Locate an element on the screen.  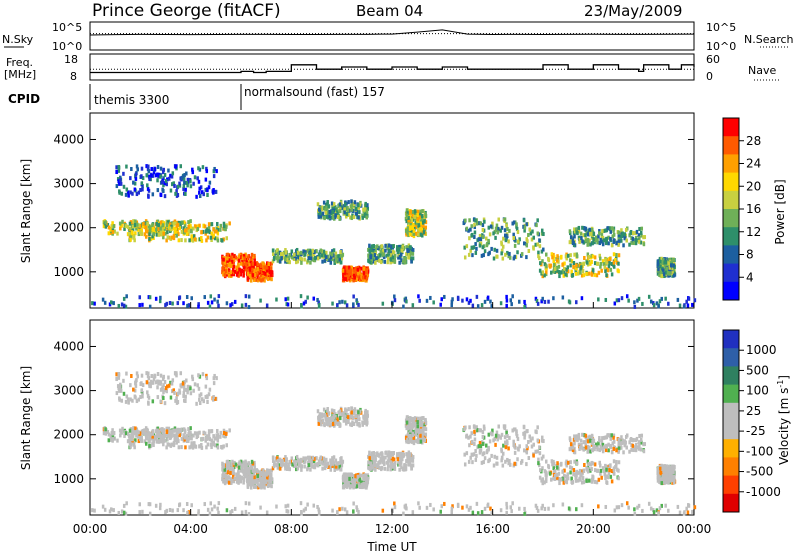
cpid-panel: CPID themis 3300 normalsound (fast) 157 is located at coordinates (196, 97).